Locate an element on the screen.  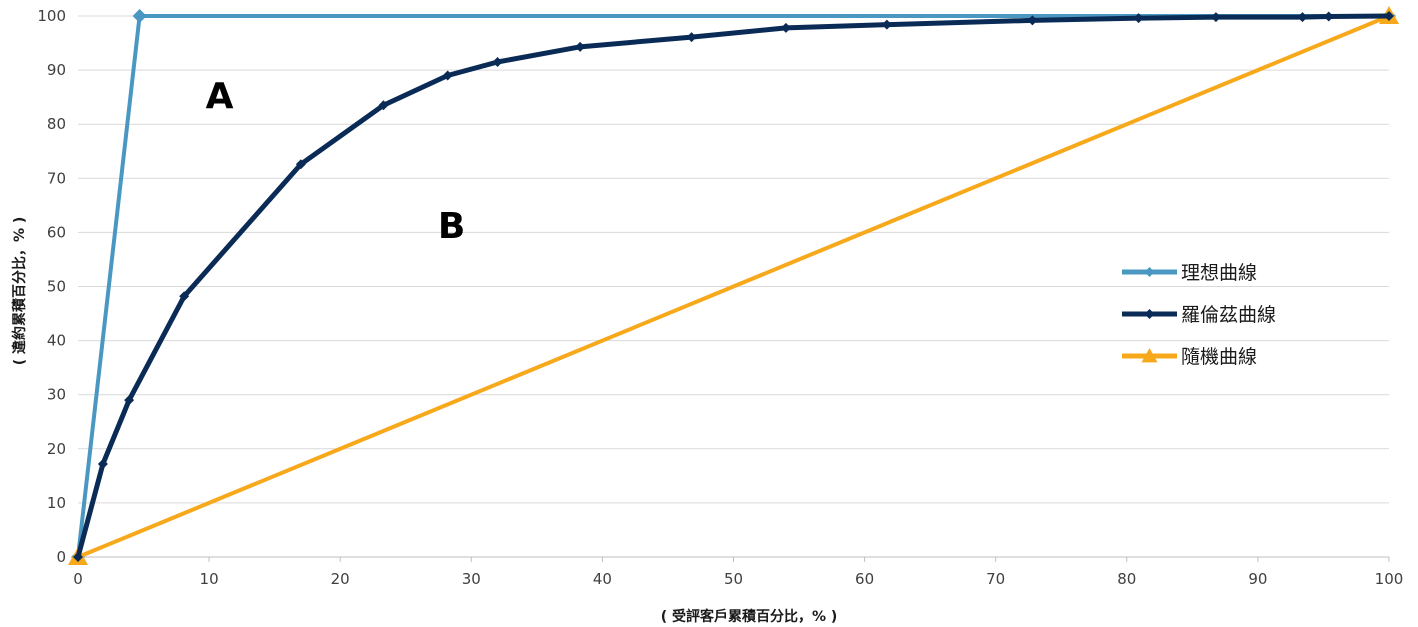
region-label-a: A is located at coordinates (220, 96).